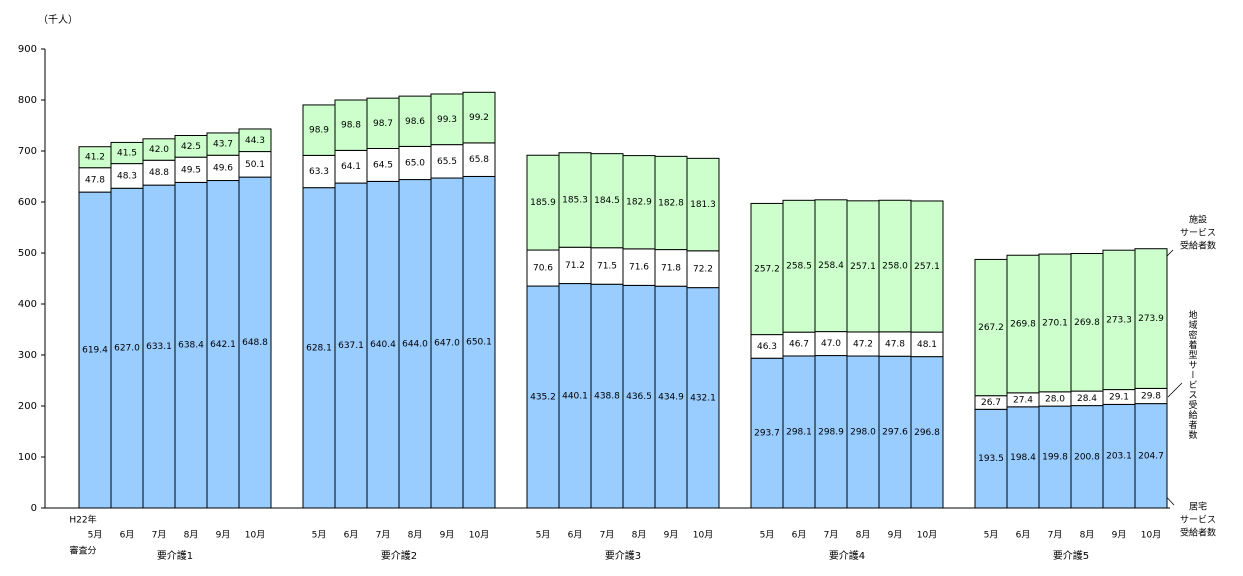 This screenshot has width=1243, height=576. I want to click on value-label: 64.5, so click(383, 165).